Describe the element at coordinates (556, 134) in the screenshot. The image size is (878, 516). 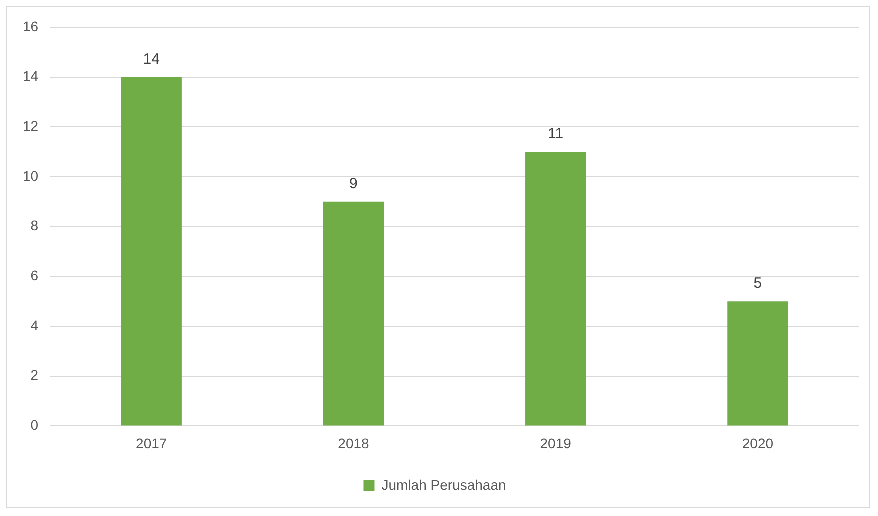
I see `data-label: 11` at that location.